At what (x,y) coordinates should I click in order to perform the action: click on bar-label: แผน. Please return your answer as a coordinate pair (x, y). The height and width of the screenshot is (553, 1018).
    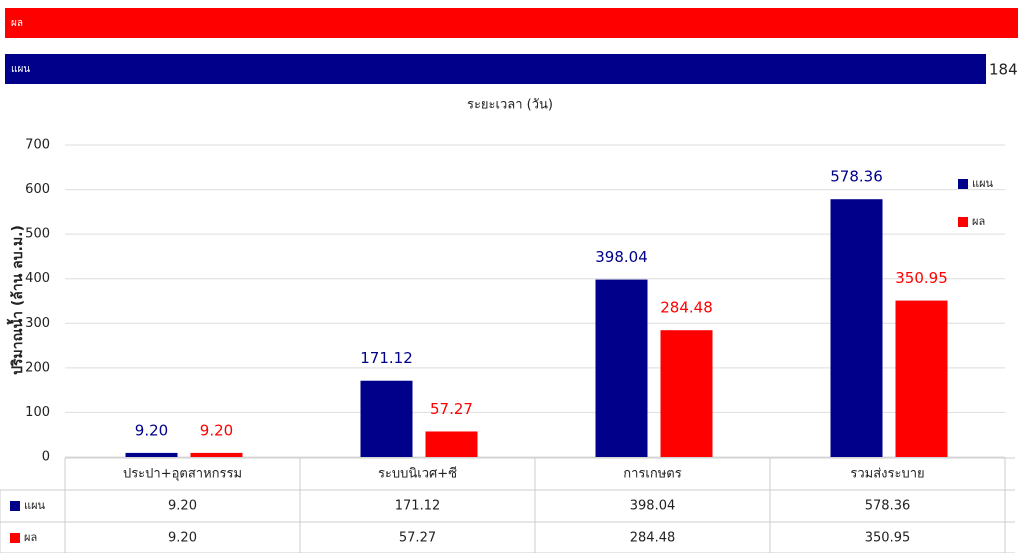
    Looking at the image, I should click on (20, 69).